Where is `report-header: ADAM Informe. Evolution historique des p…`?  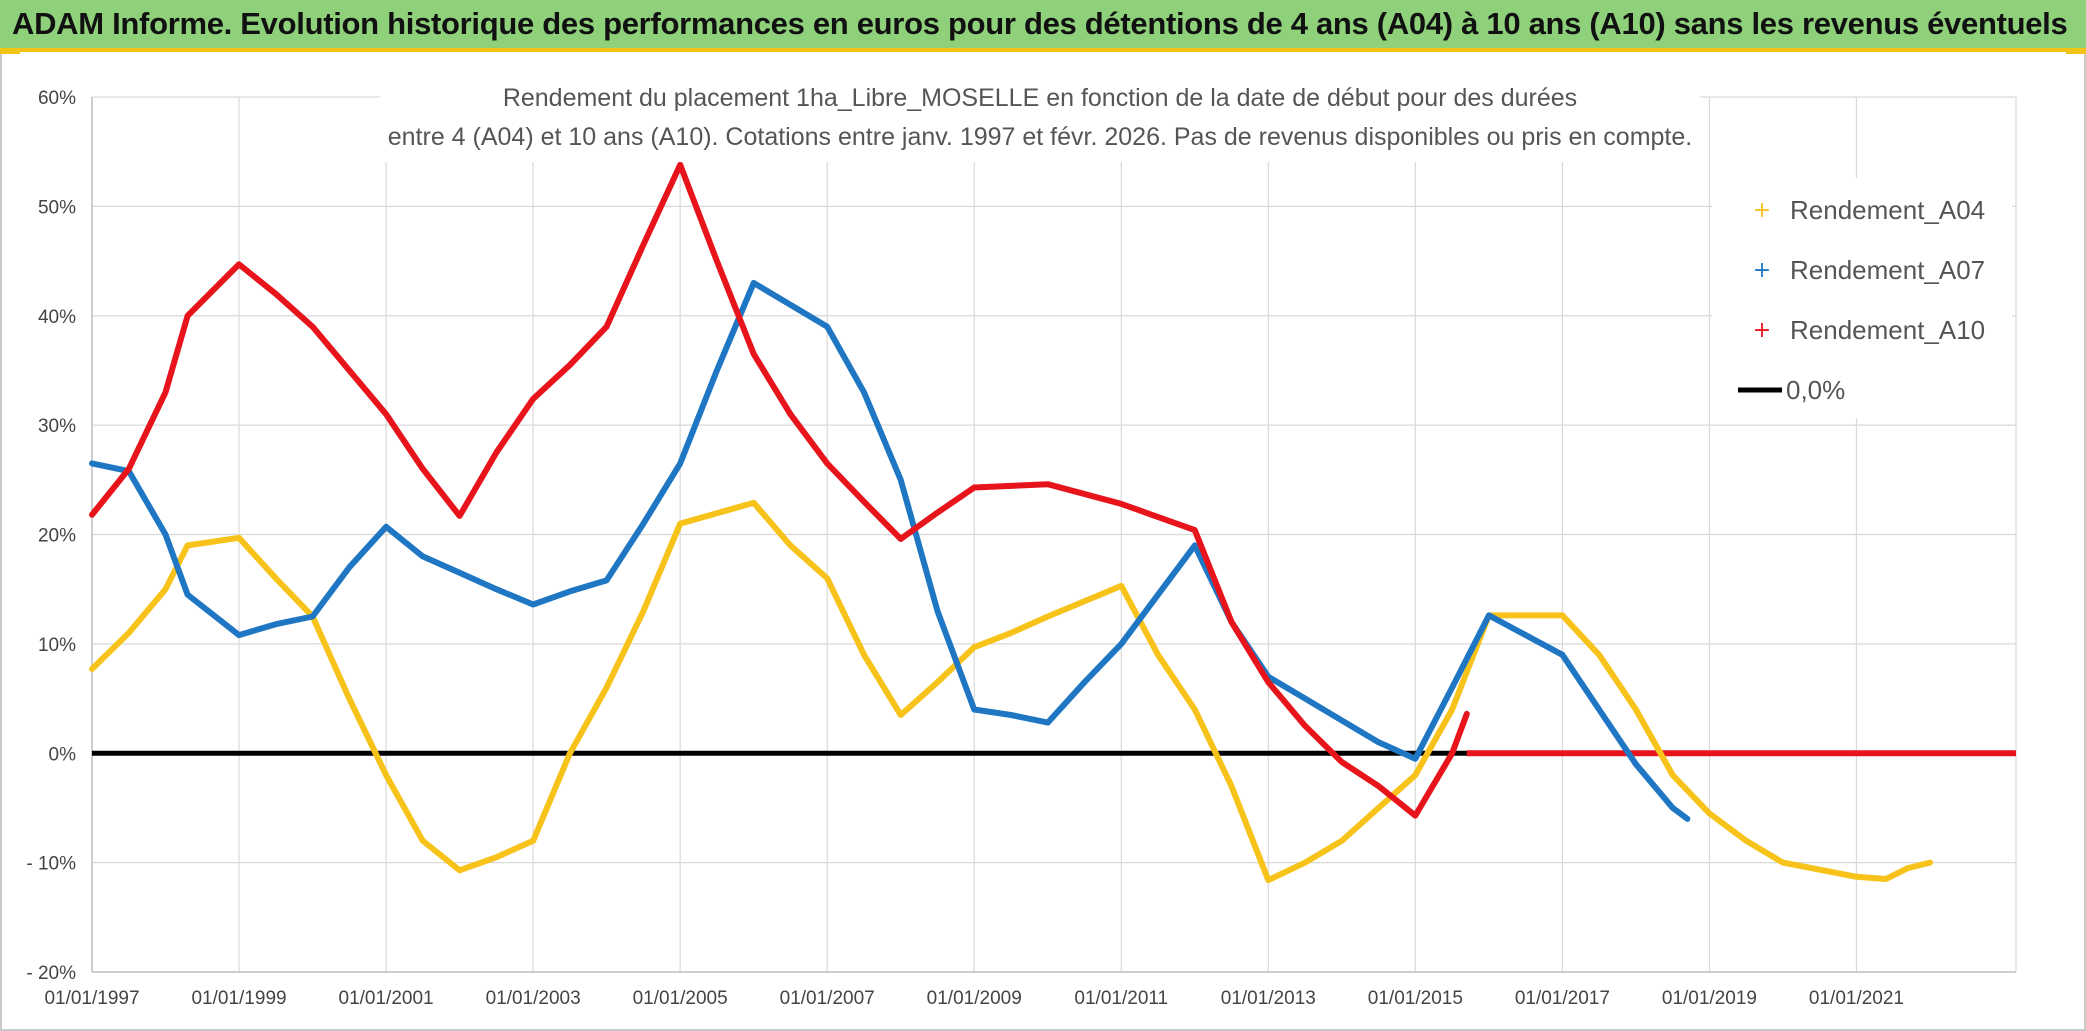 report-header: ADAM Informe. Evolution historique des p… is located at coordinates (1043, 26).